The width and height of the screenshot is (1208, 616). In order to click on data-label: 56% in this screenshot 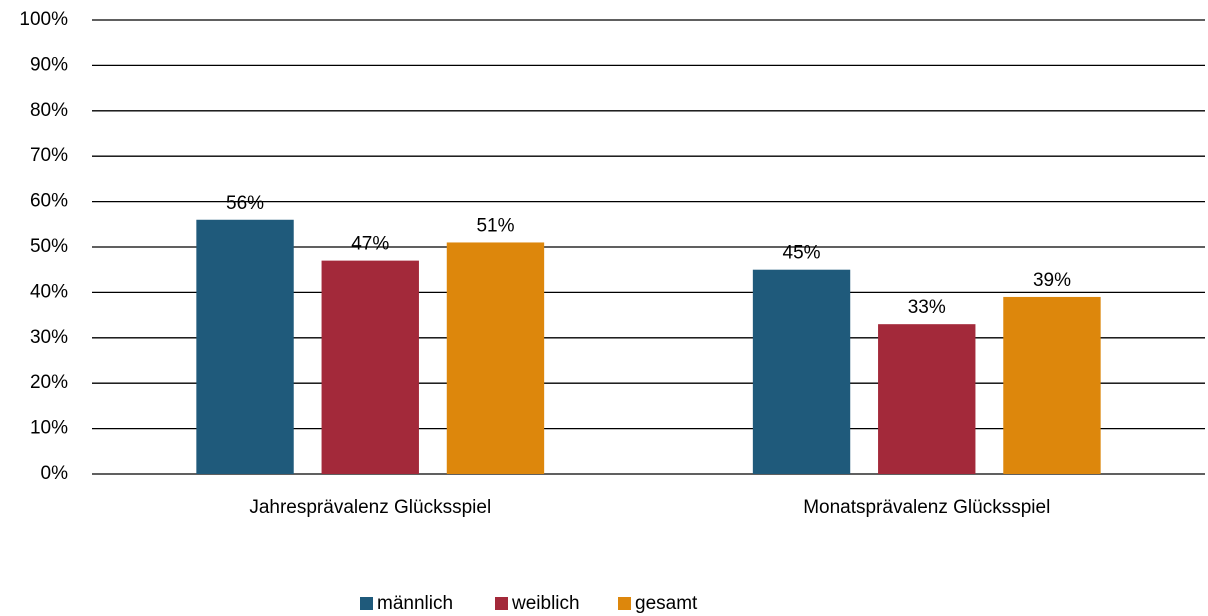, I will do `click(245, 203)`.